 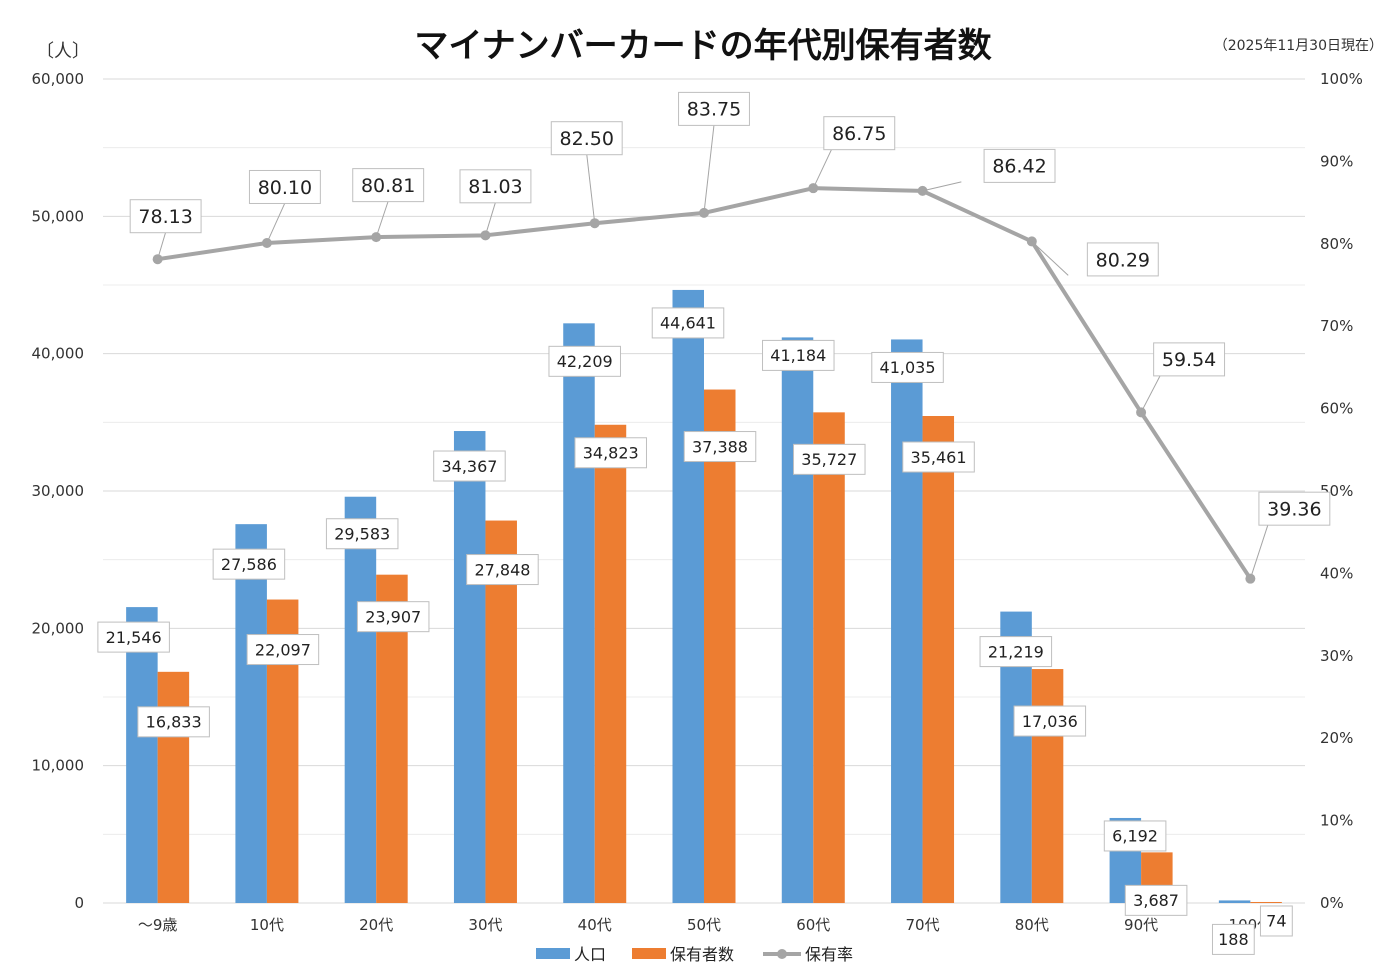 I want to click on legend-label: 人口, so click(x=590, y=954).